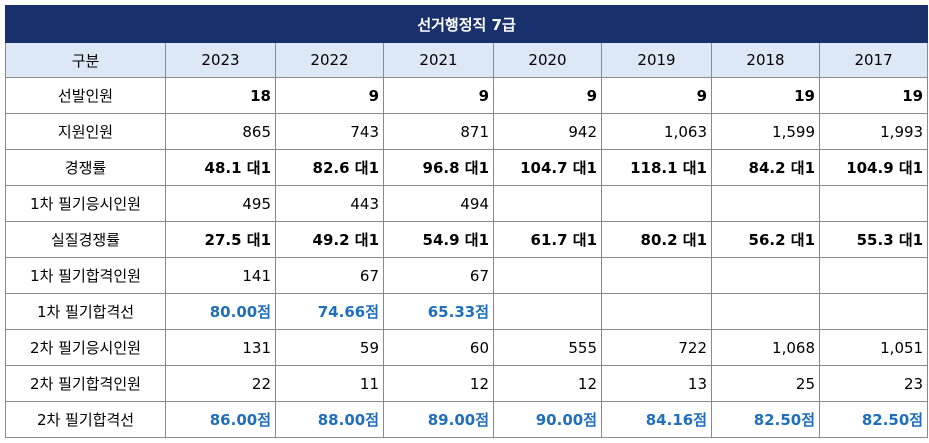  I want to click on table-cell: 96.8 대1, so click(438, 167).